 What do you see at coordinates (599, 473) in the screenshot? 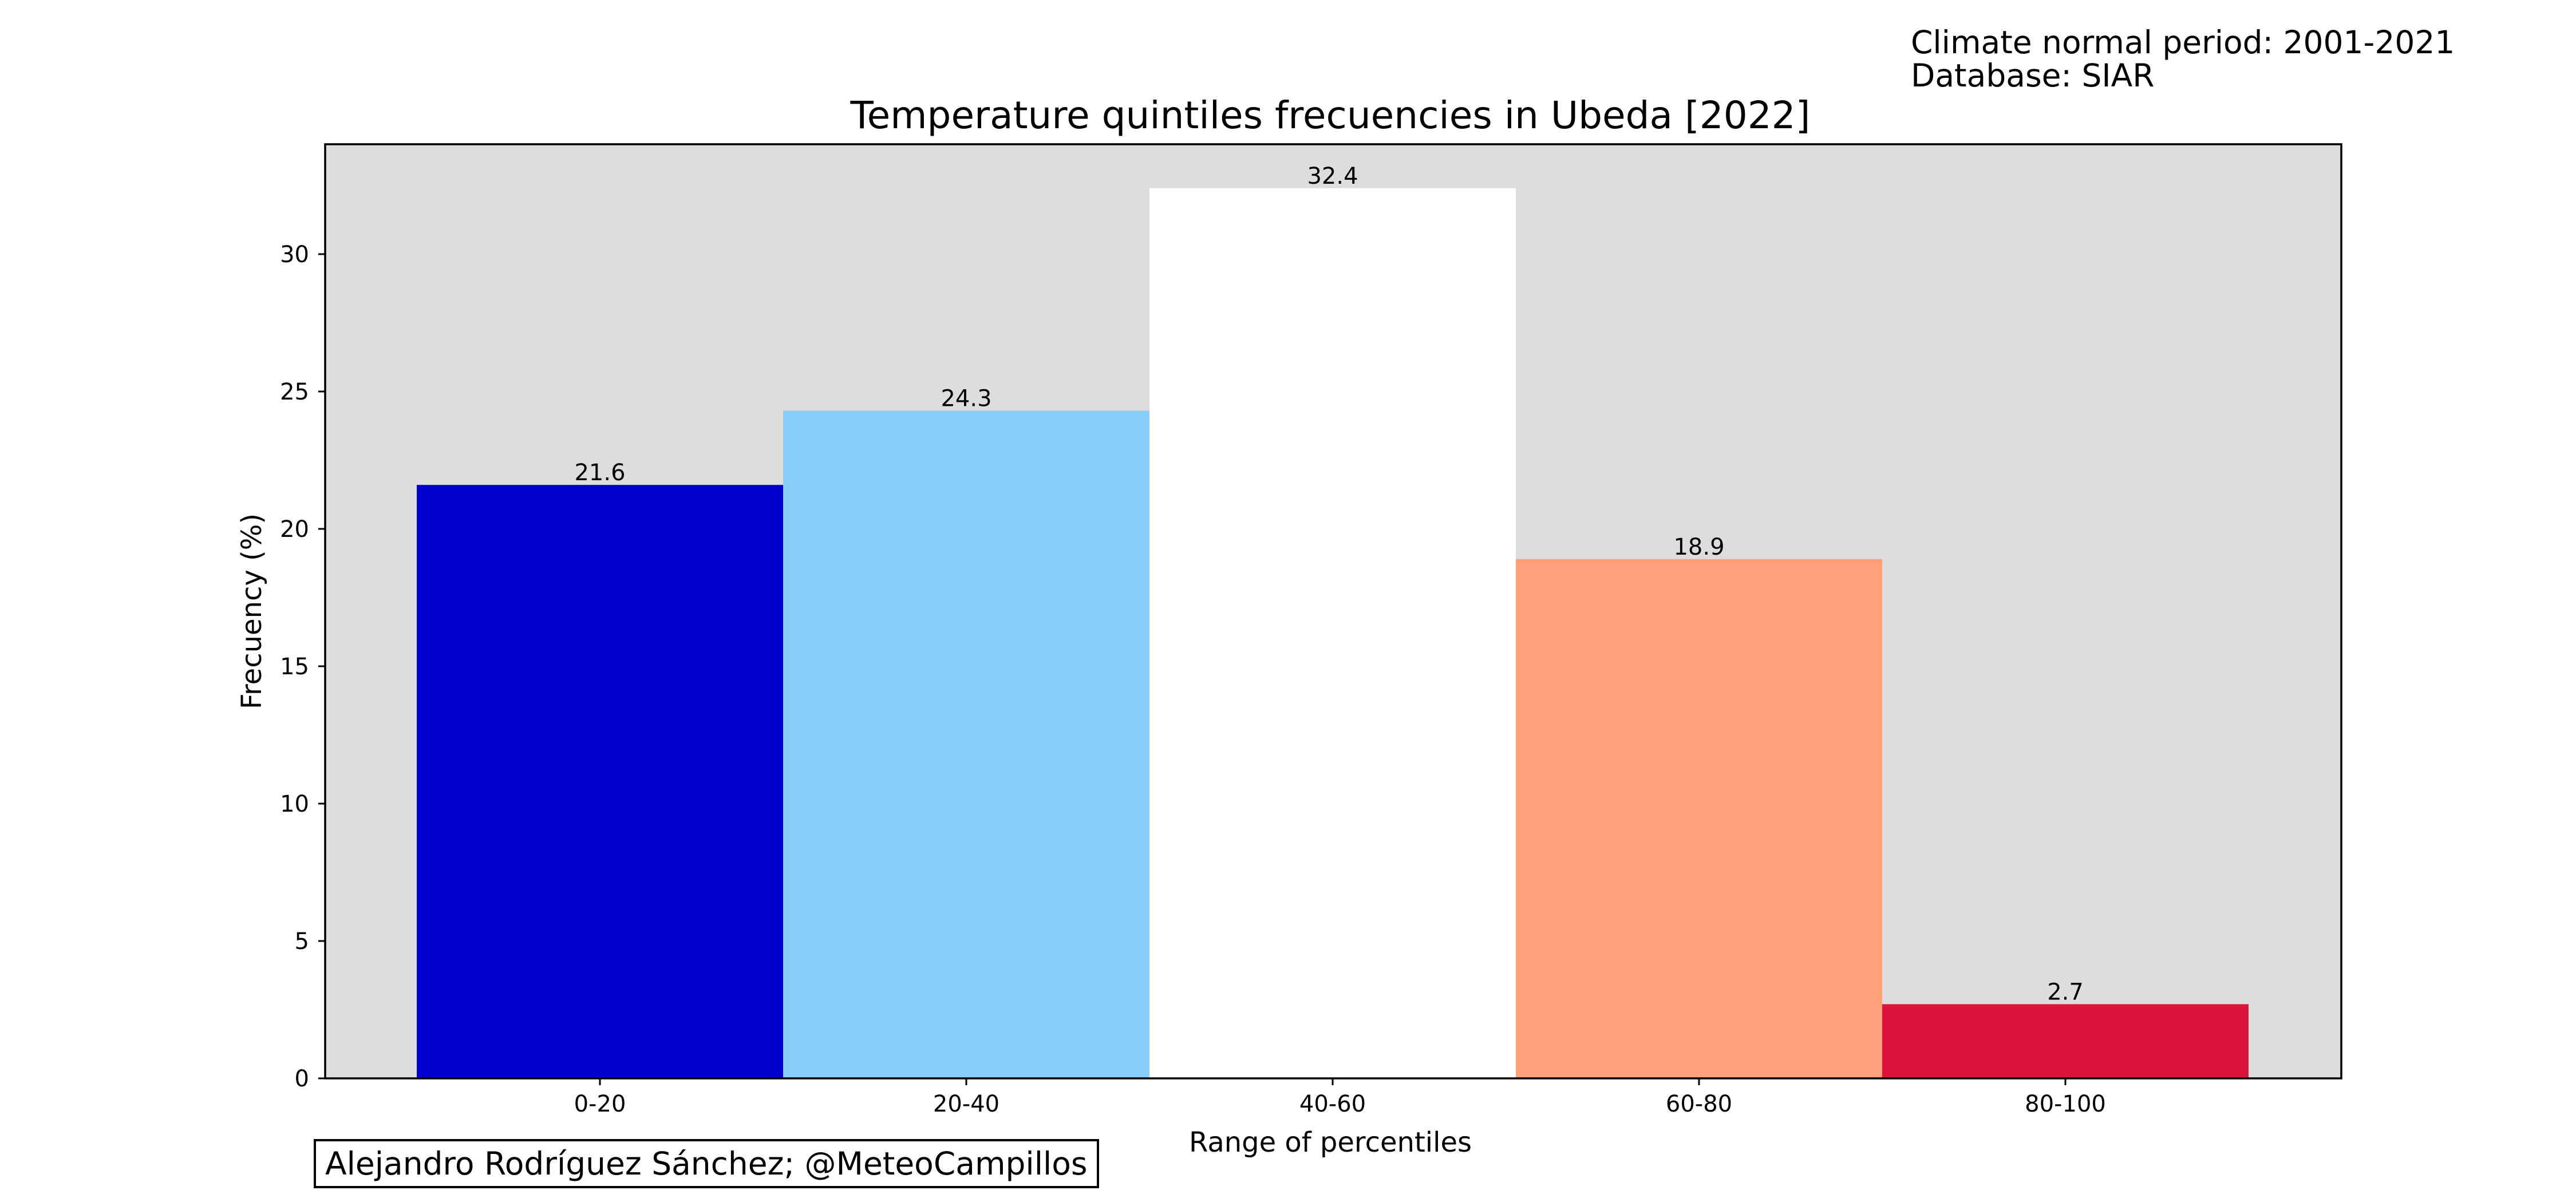
I see `bar-value-label-0-20: 21.6` at bounding box center [599, 473].